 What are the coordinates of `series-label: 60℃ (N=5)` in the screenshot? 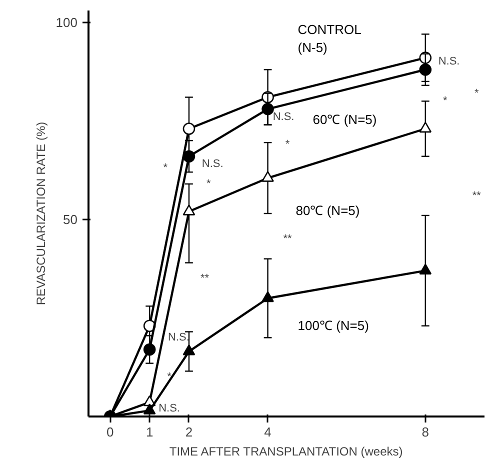 It's located at (344, 120).